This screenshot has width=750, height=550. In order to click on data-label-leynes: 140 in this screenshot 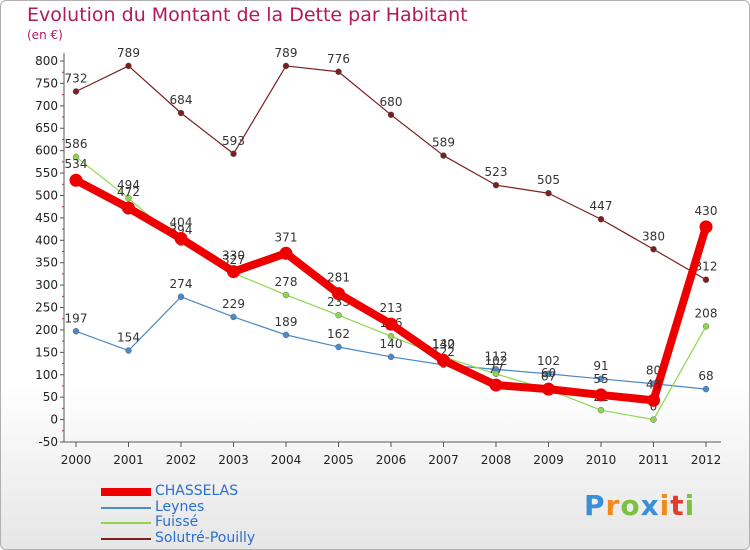, I will do `click(391, 344)`.